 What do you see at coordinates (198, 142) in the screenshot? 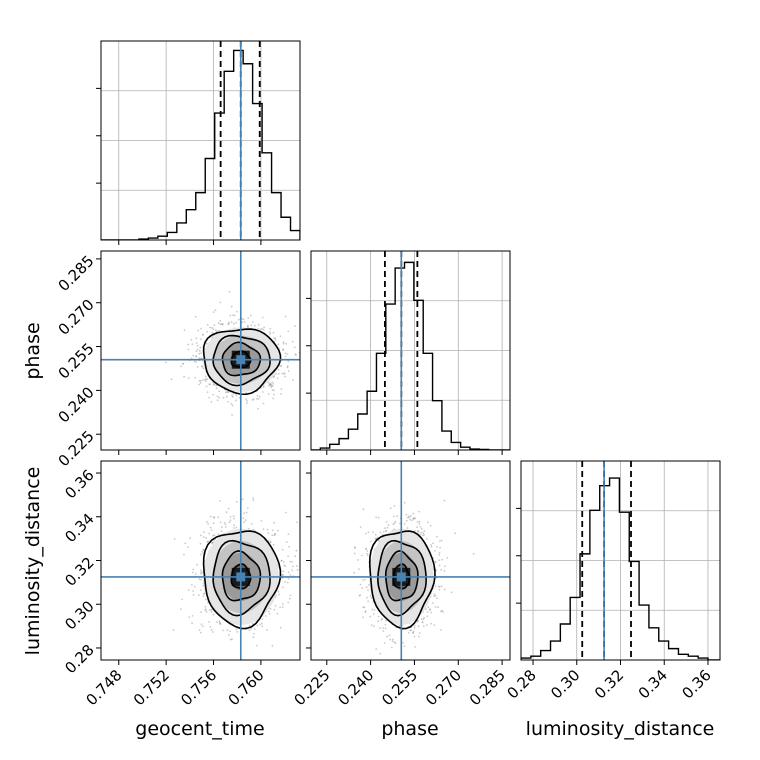
I see `panel-geocent_time-marginal` at bounding box center [198, 142].